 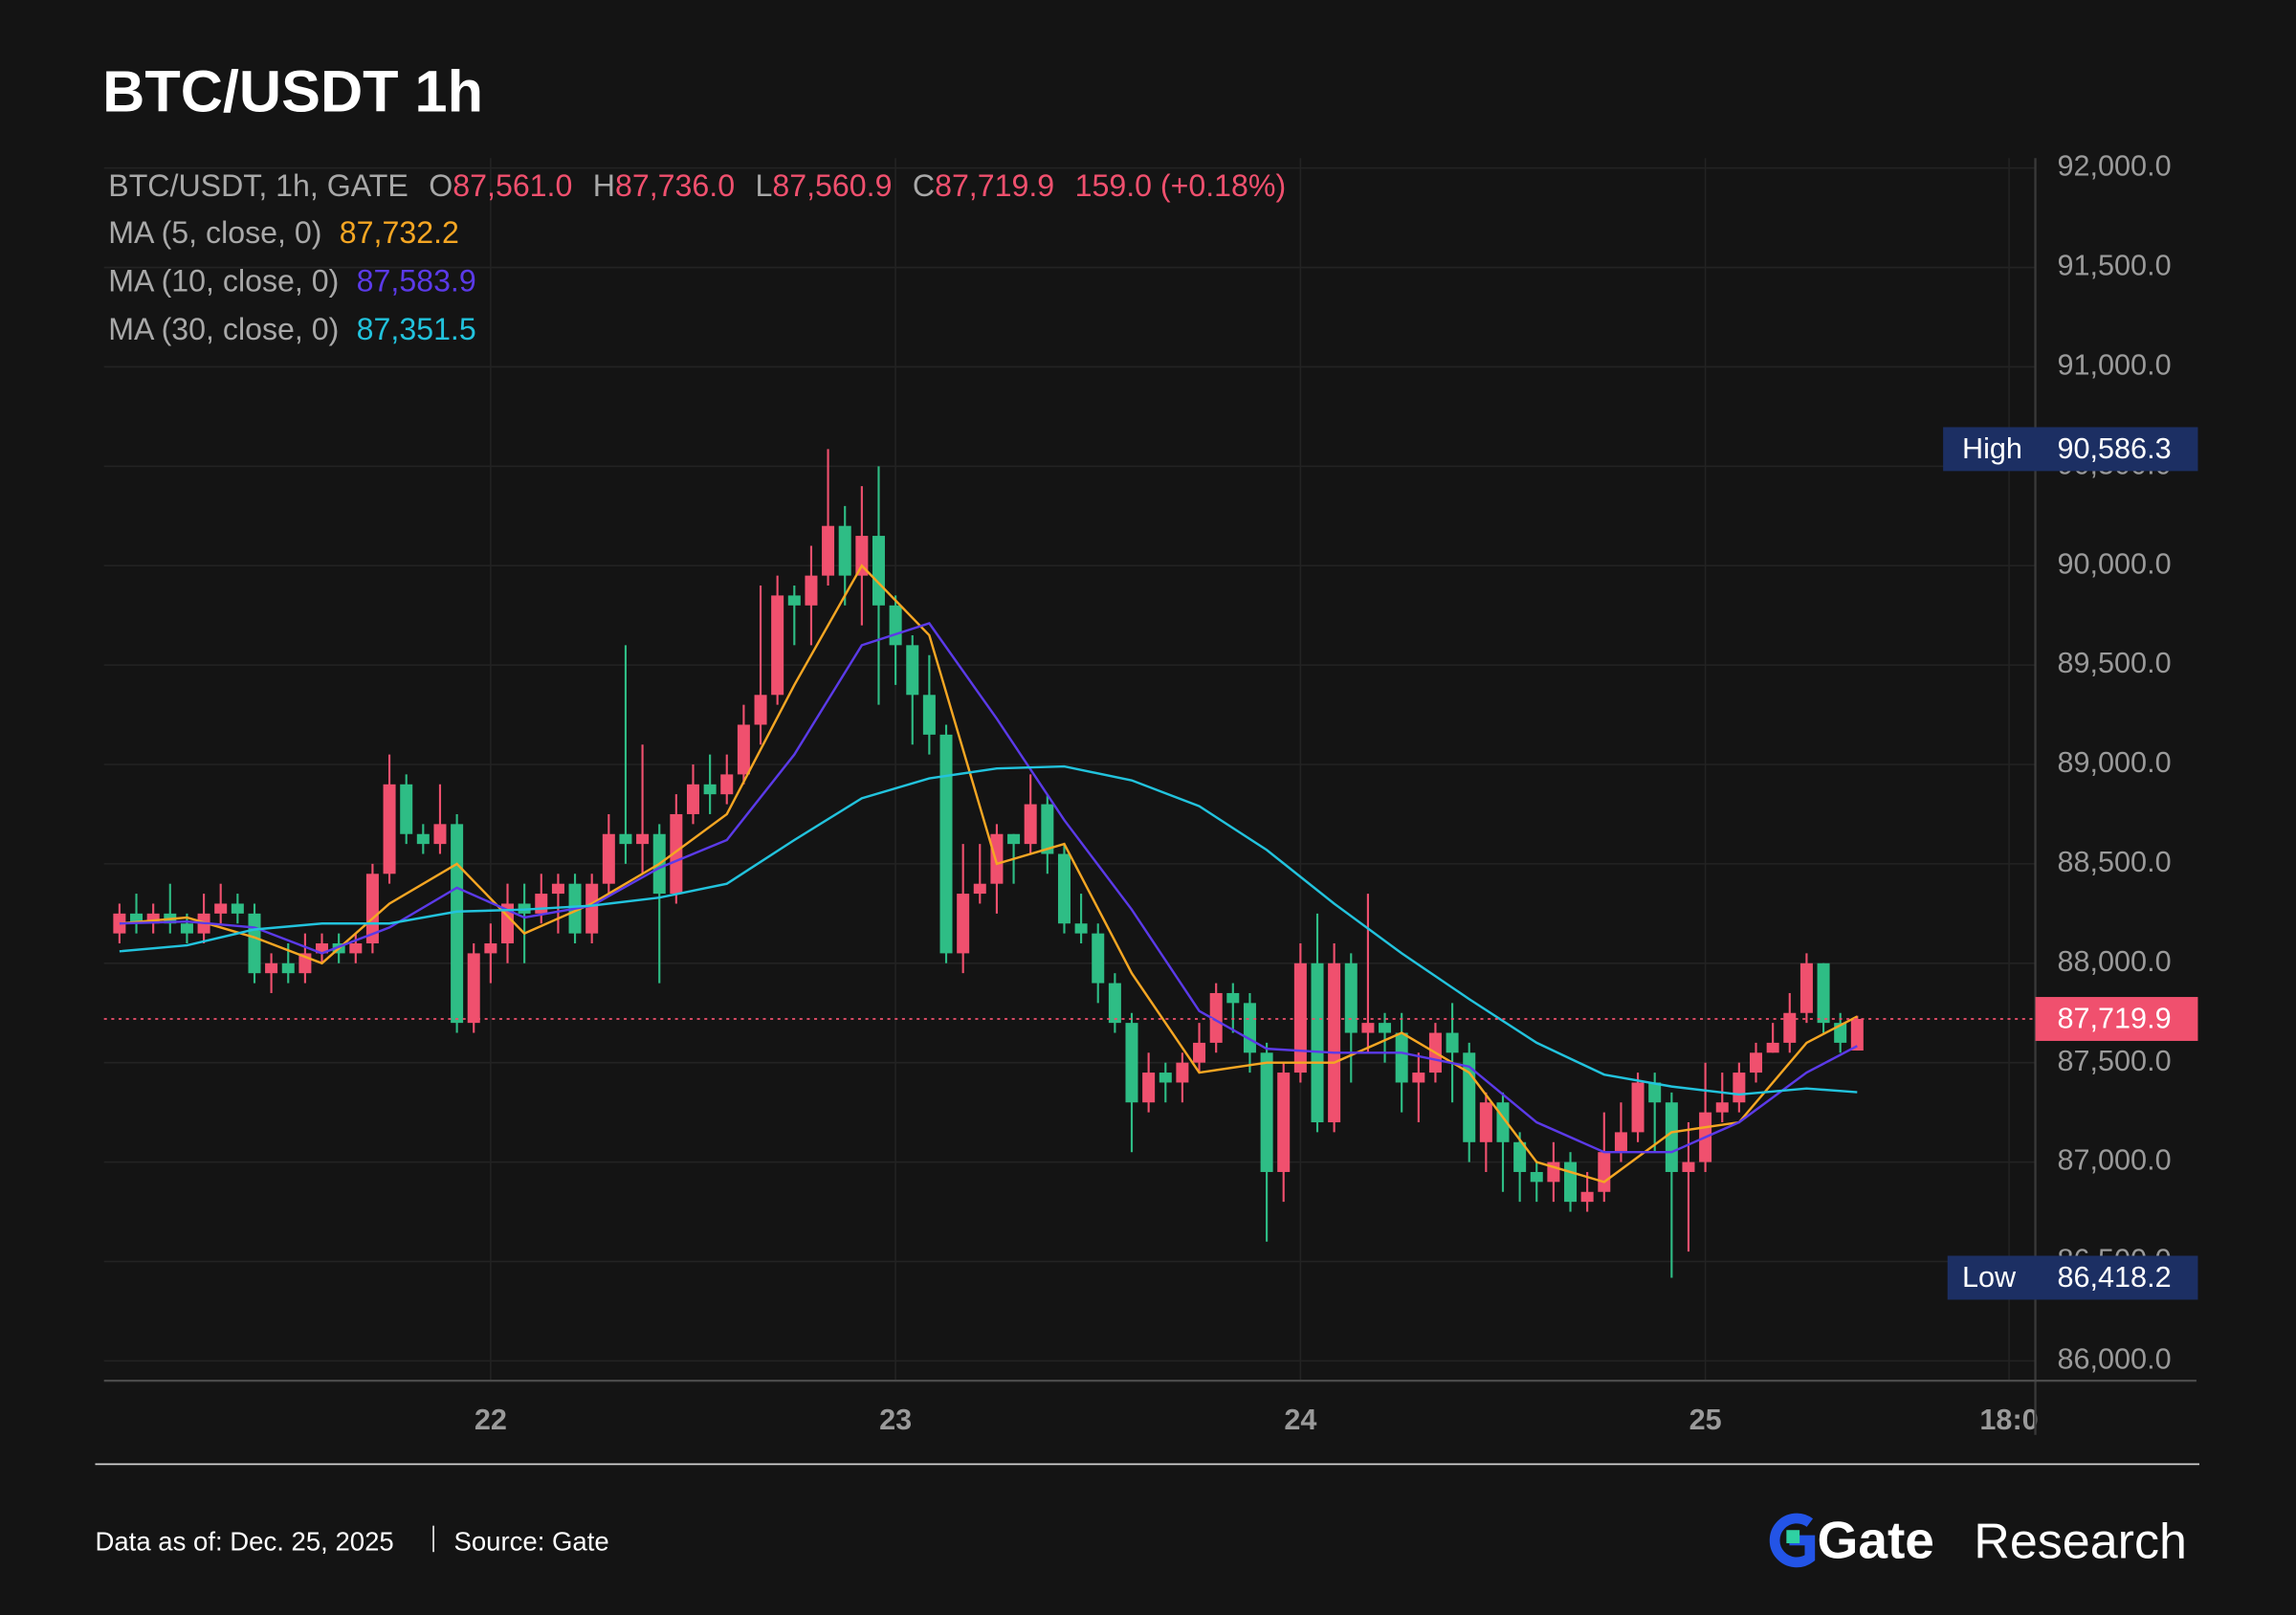 What do you see at coordinates (675, 185) in the screenshot?
I see `ohlc-value: 87,736.0` at bounding box center [675, 185].